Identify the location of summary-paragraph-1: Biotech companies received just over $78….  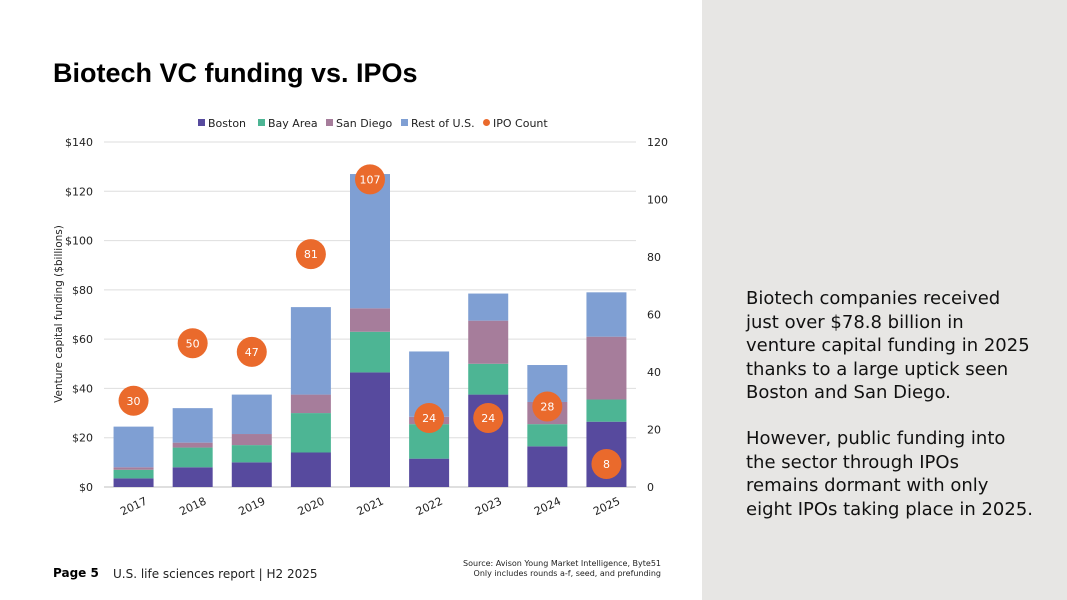
(888, 345).